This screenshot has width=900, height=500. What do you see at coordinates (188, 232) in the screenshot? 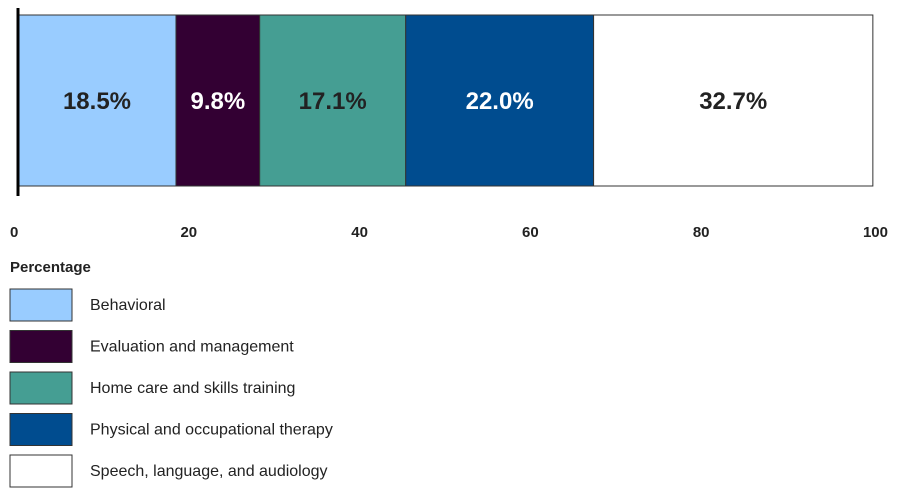
I see `x-tick-label: 20` at bounding box center [188, 232].